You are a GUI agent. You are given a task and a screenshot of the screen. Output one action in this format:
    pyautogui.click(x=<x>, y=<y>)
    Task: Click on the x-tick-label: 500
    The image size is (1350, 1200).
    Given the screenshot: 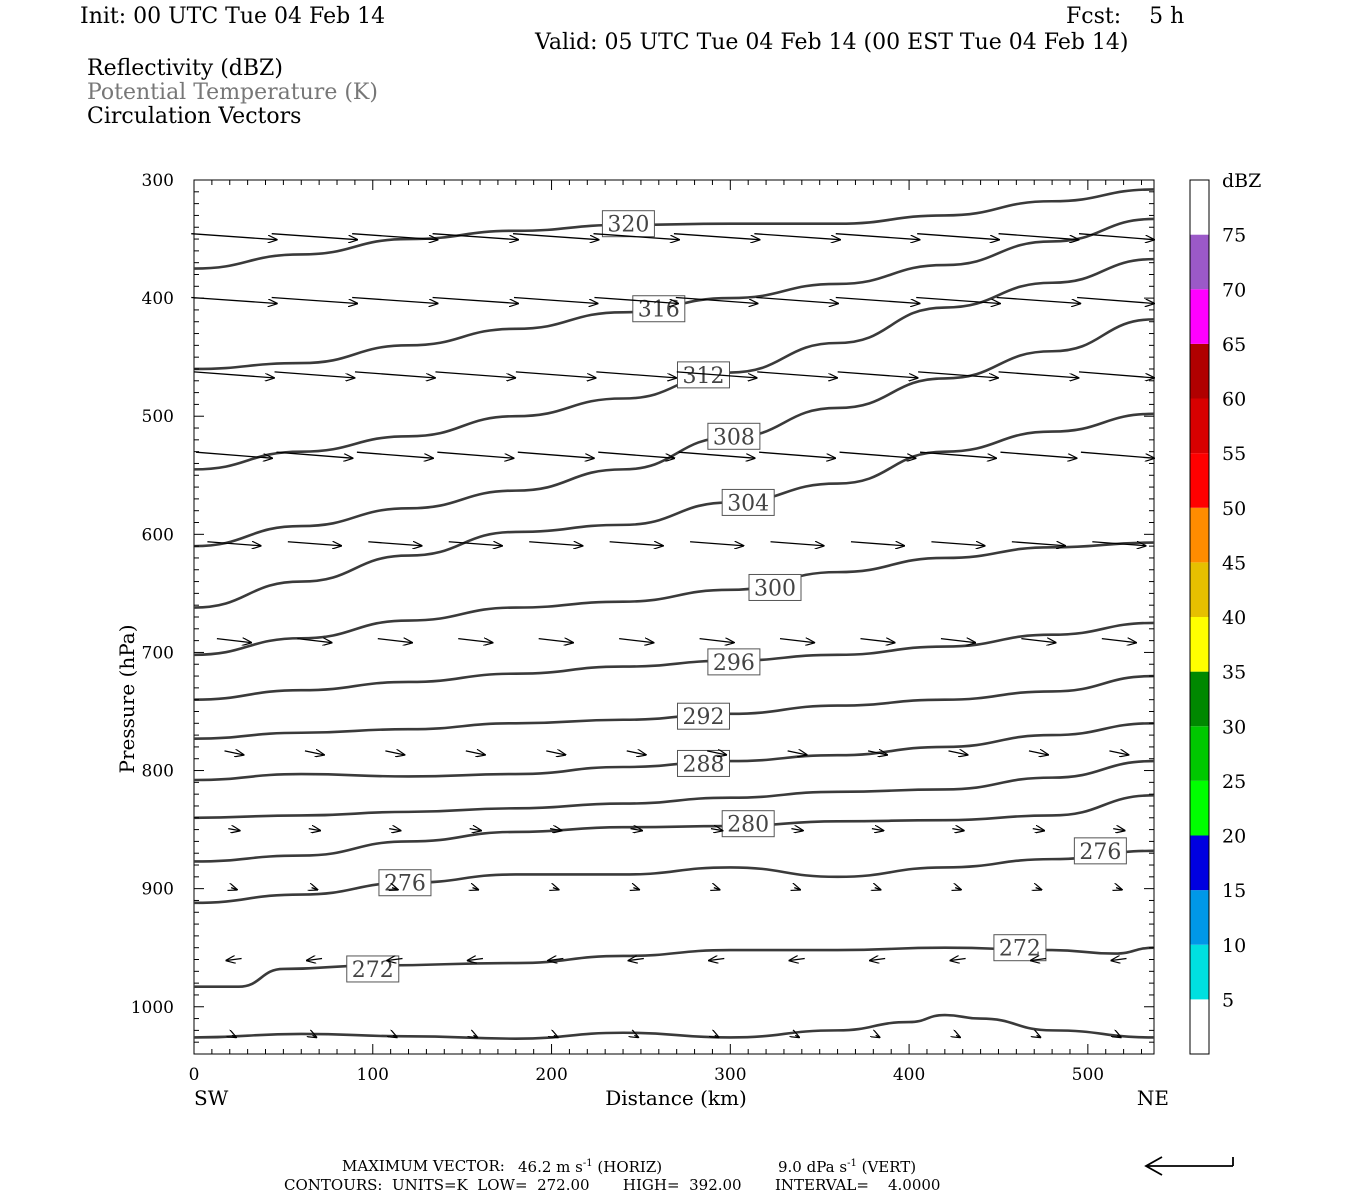 What is the action you would take?
    pyautogui.click(x=1088, y=1075)
    